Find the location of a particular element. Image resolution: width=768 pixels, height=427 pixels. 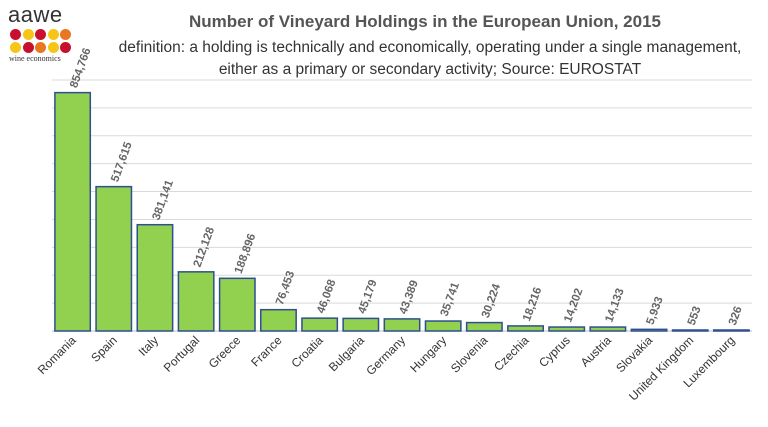

x-tick-label: Greece is located at coordinates (225, 352).